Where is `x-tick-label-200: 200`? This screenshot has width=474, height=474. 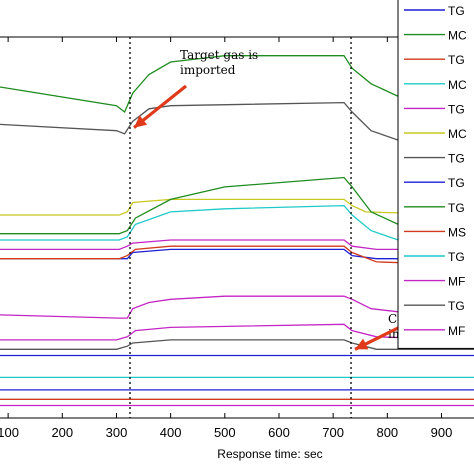 x-tick-label-200: 200 is located at coordinates (62, 432).